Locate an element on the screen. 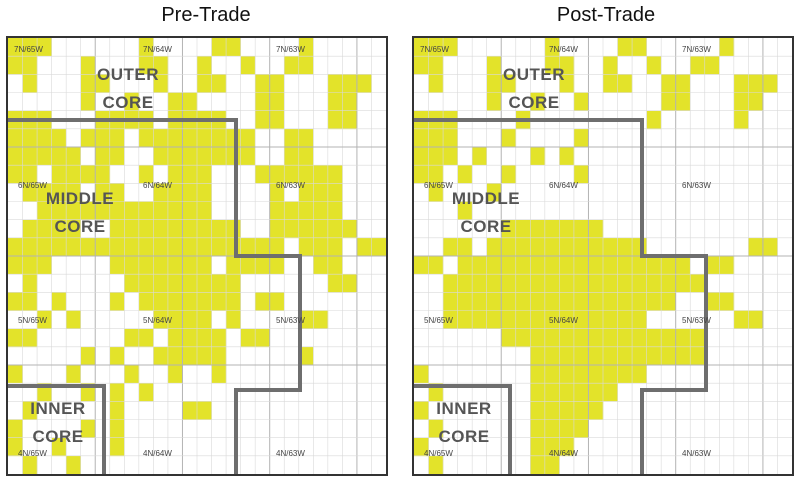  township-label: 4N/63W is located at coordinates (290, 453).